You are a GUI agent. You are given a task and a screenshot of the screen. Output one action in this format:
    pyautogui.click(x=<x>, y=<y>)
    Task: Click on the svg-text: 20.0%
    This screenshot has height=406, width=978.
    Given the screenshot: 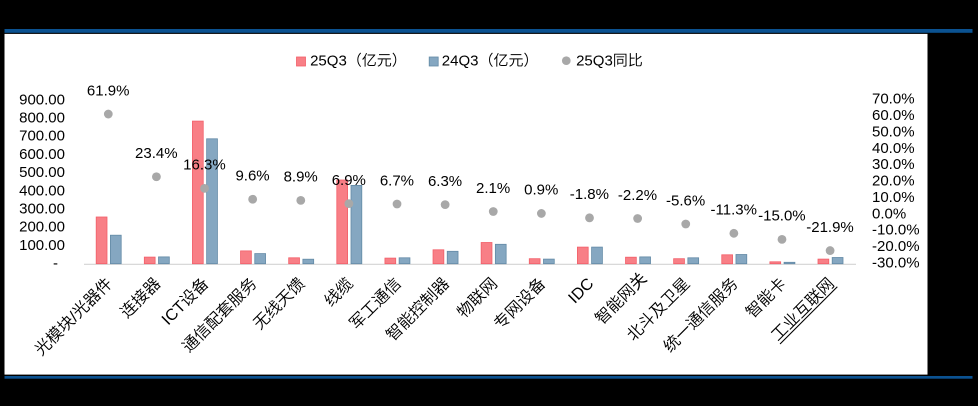 What is the action you would take?
    pyautogui.click(x=893, y=181)
    